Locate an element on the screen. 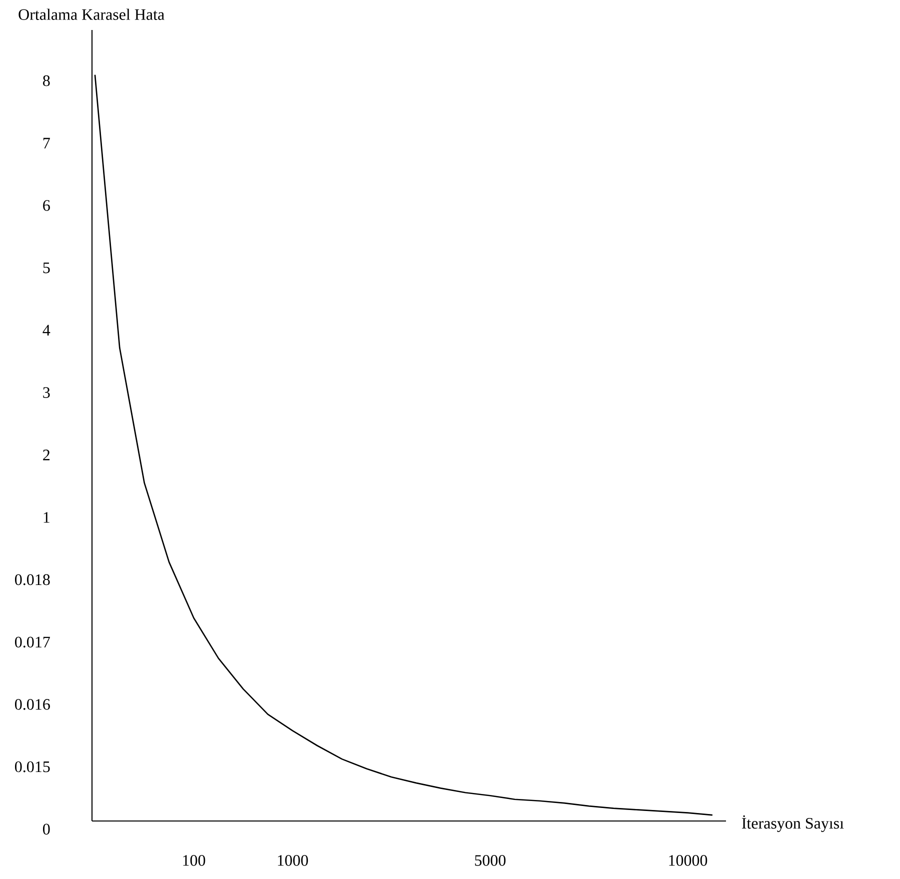  x-axis-title: İterasyon Sayısı is located at coordinates (793, 823).